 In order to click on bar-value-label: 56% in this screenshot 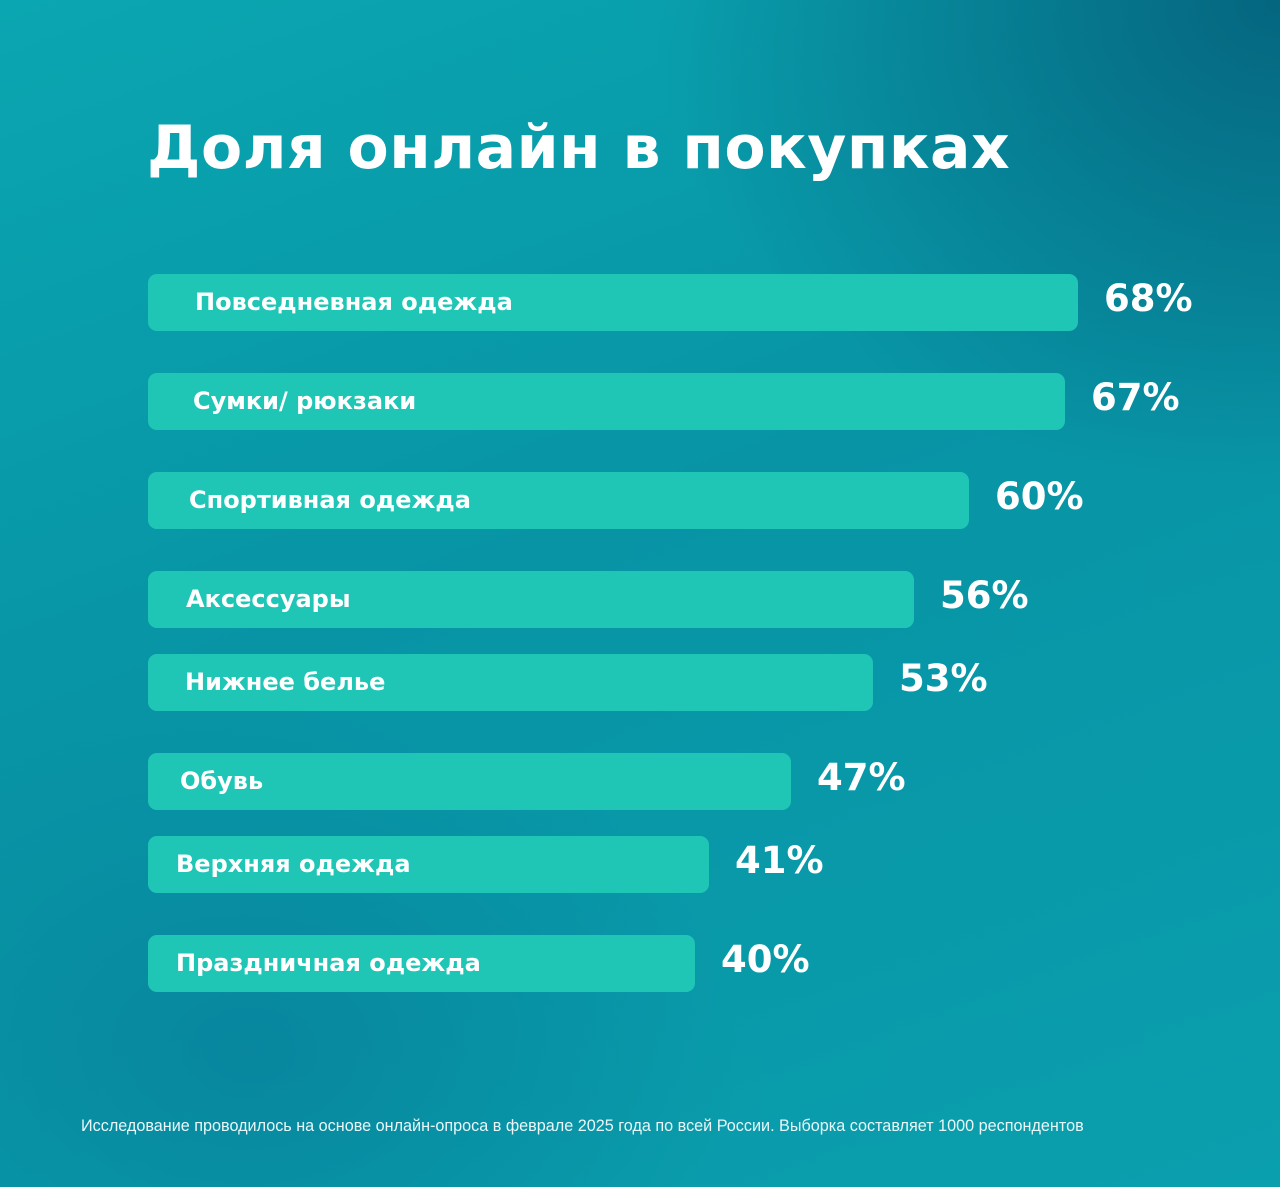, I will do `click(984, 595)`.